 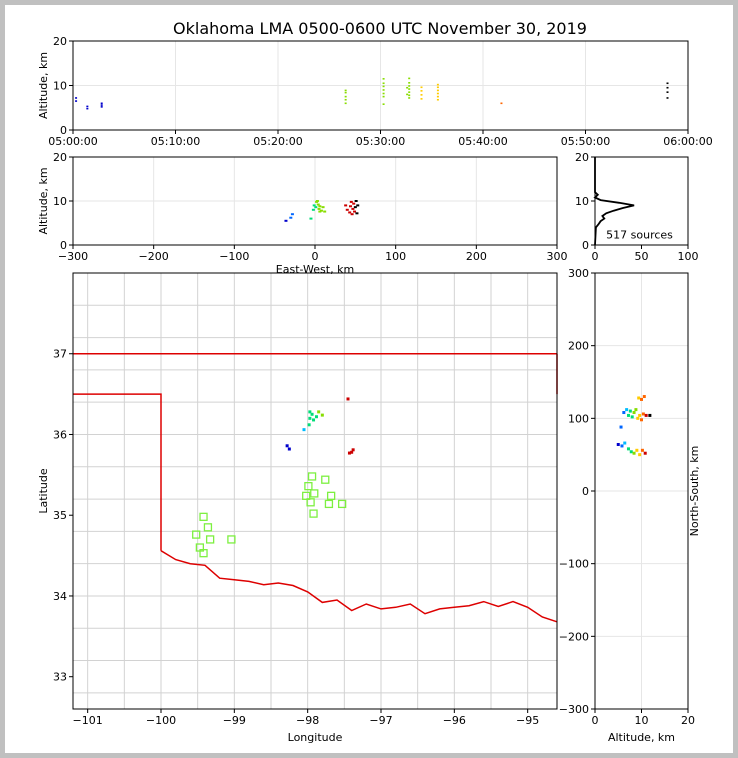 What do you see at coordinates (315, 256) in the screenshot?
I see `ew-panel-tick-label-x: 0` at bounding box center [315, 256].